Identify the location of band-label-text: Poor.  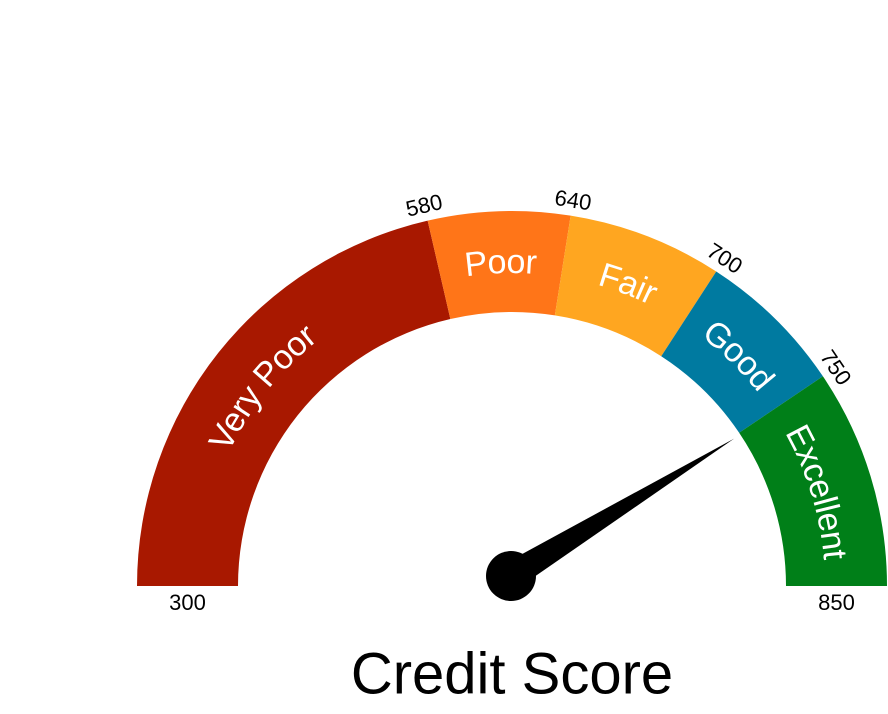
(500, 263).